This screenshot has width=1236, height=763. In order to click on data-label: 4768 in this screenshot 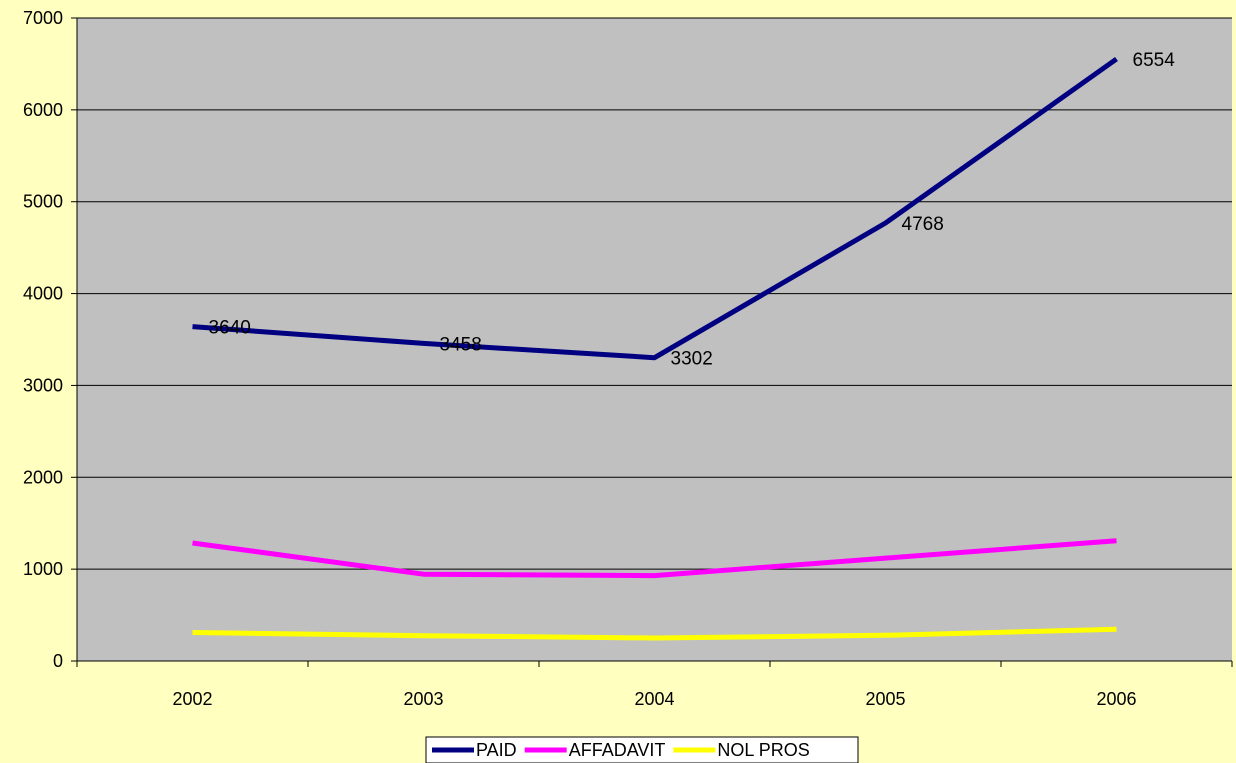, I will do `click(923, 224)`.